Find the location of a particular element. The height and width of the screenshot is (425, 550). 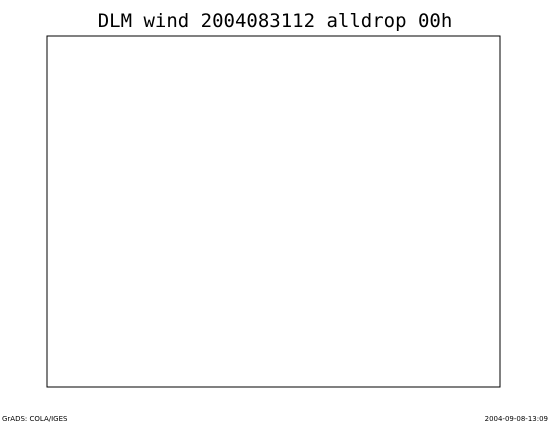

footer-right: 2004-09-08-13:09 is located at coordinates (516, 419).